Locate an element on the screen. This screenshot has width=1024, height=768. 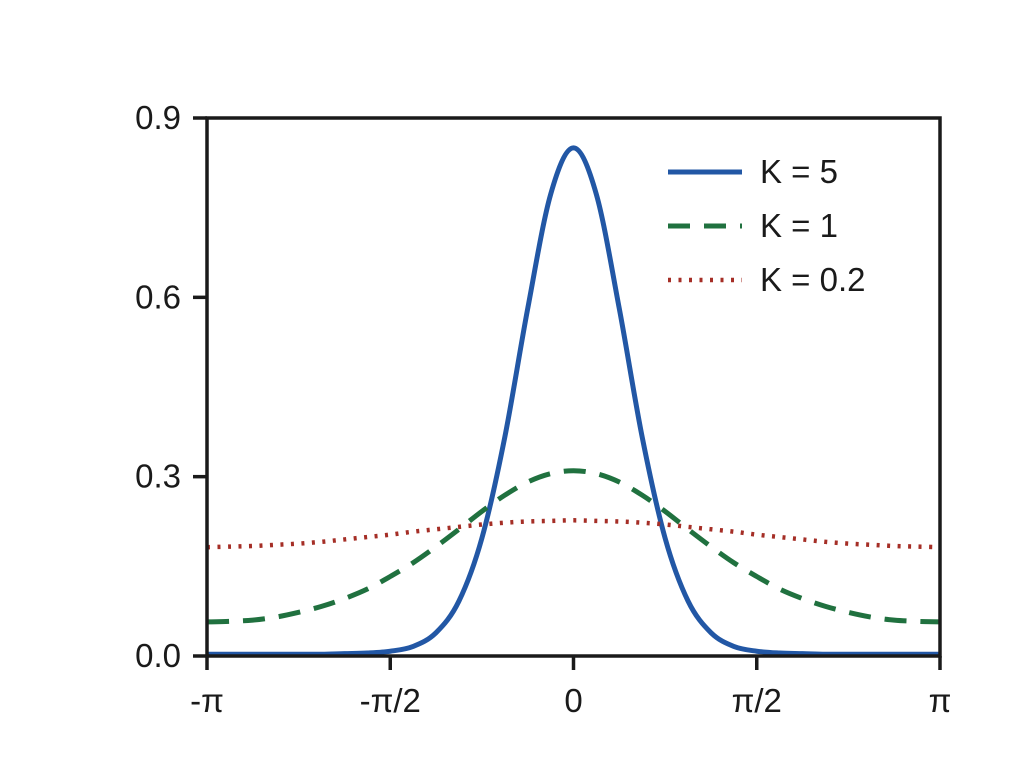
legend-label: K = 0.2 is located at coordinates (813, 279).